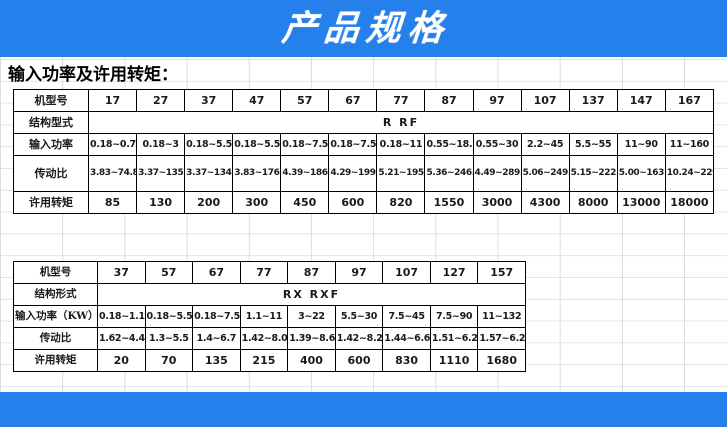 This screenshot has width=727, height=427. I want to click on cell-torque: 8000, so click(593, 202).